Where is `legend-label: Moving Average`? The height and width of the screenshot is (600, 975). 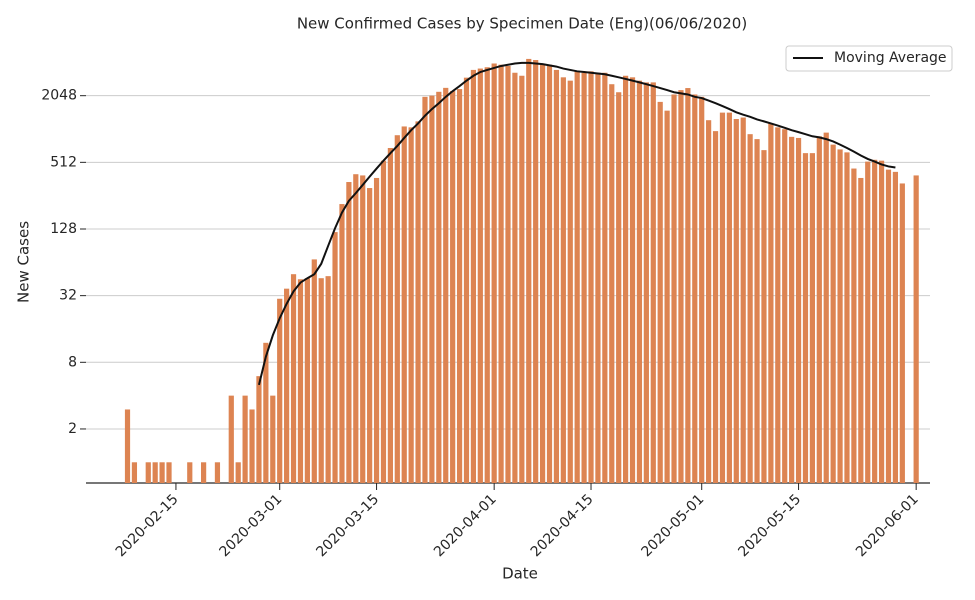 legend-label: Moving Average is located at coordinates (890, 58).